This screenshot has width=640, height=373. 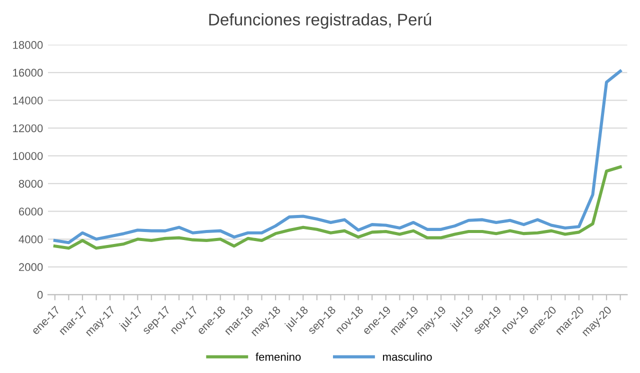 What do you see at coordinates (30, 267) in the screenshot?
I see `y-tick-label: 2000` at bounding box center [30, 267].